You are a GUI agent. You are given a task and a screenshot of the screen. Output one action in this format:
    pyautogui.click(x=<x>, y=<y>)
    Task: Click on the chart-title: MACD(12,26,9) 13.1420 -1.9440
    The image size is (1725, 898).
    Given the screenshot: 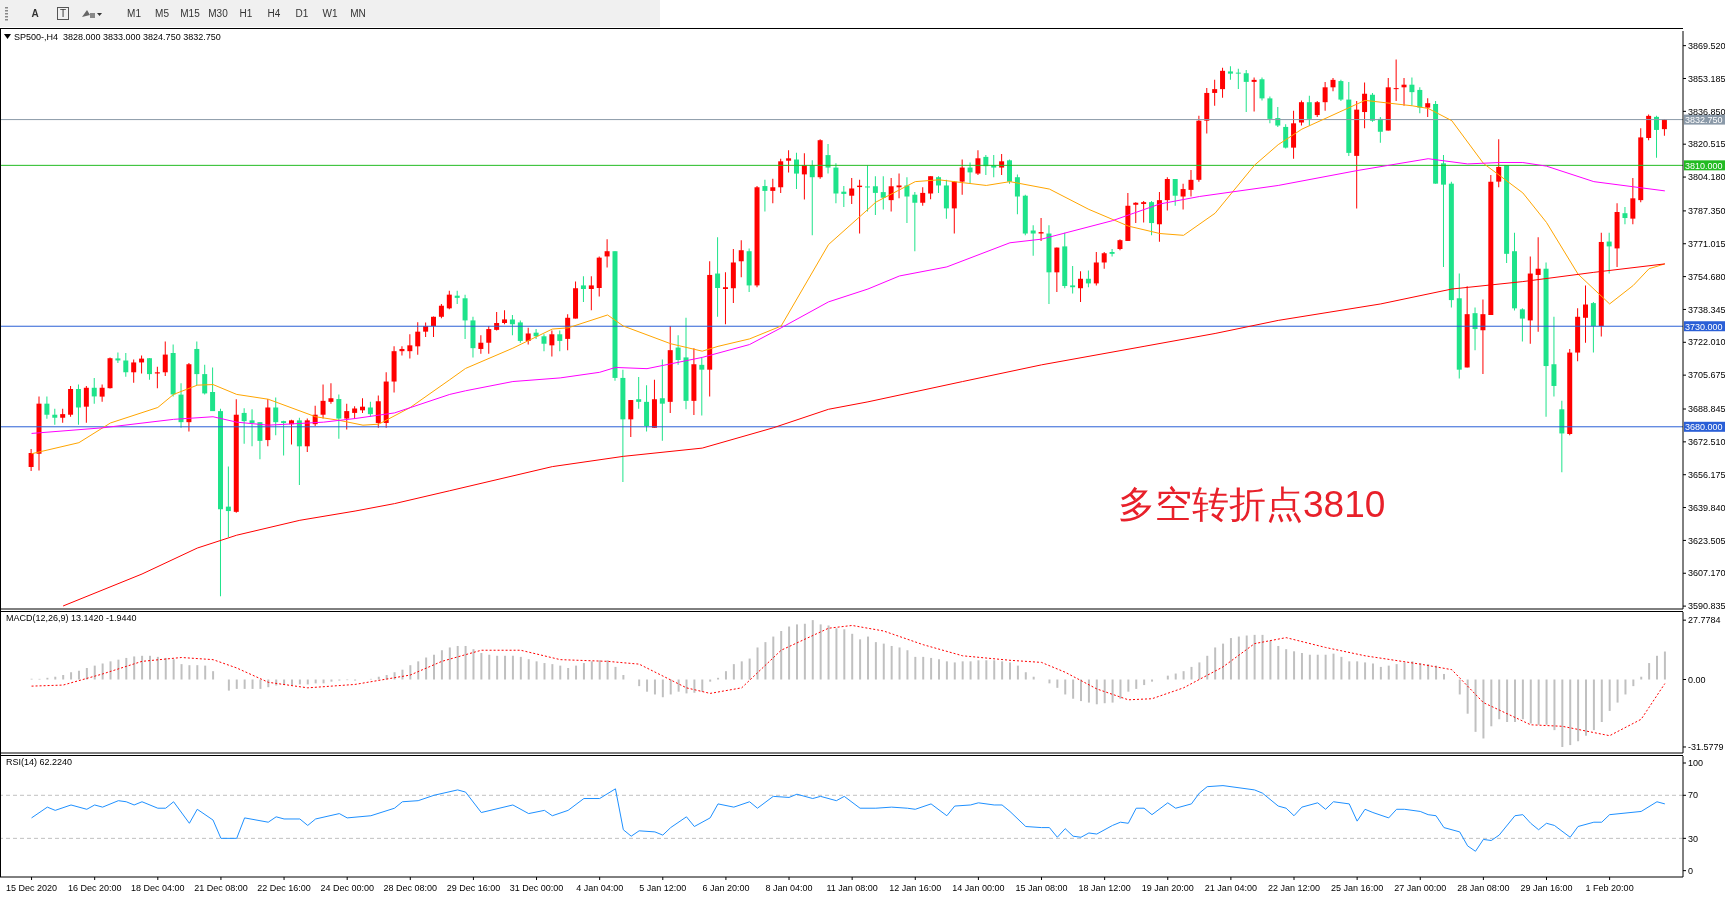 What is the action you would take?
    pyautogui.click(x=71, y=618)
    